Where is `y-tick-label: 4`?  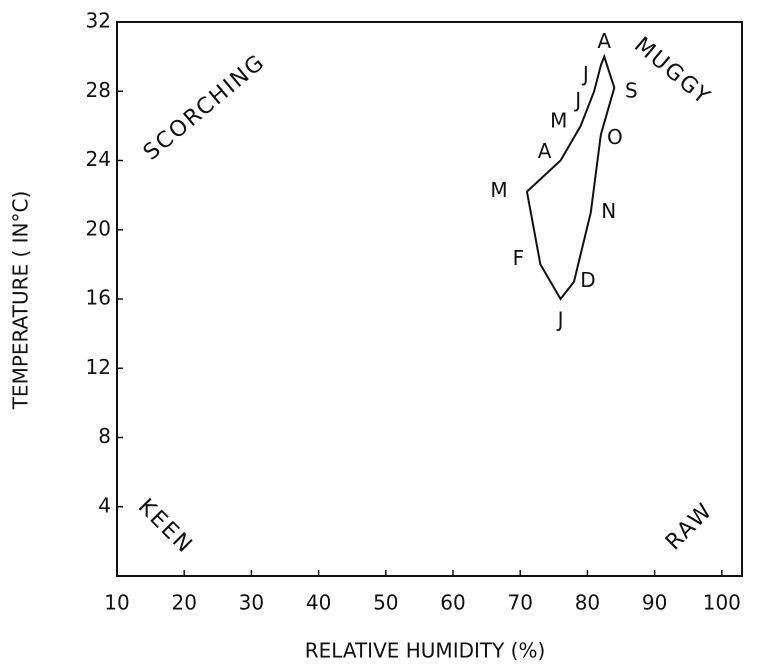
y-tick-label: 4 is located at coordinates (104, 505).